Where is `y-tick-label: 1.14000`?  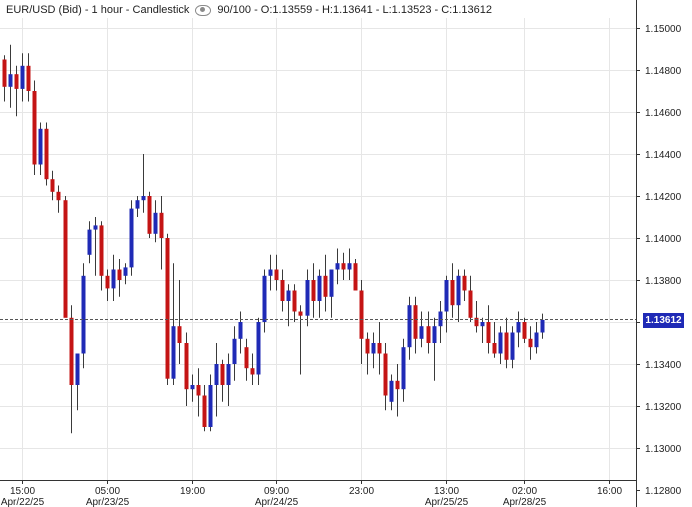
y-tick-label: 1.14000 is located at coordinates (663, 239).